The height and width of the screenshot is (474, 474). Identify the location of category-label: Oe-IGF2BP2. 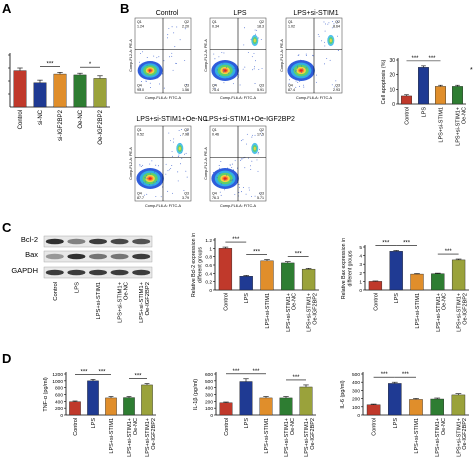
(313, 434).